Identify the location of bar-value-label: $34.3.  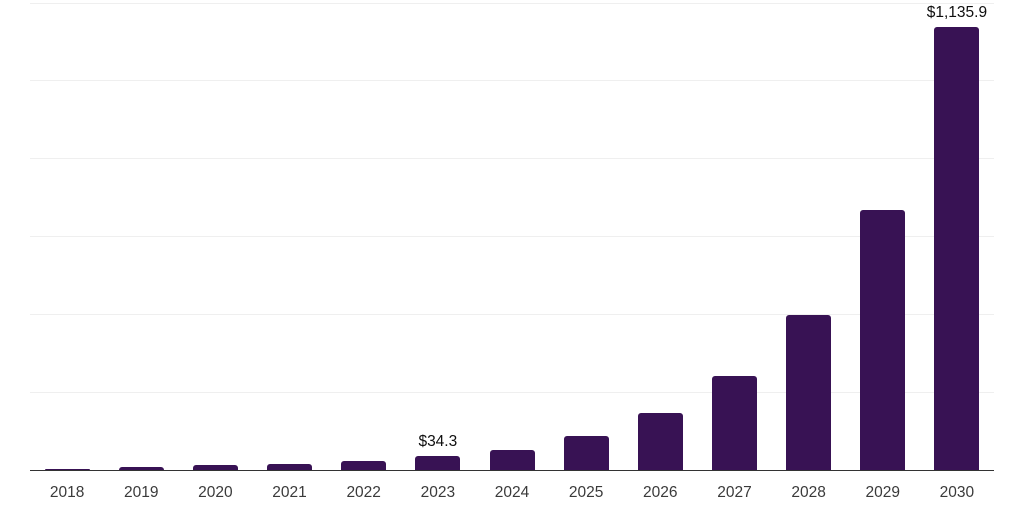
(438, 441).